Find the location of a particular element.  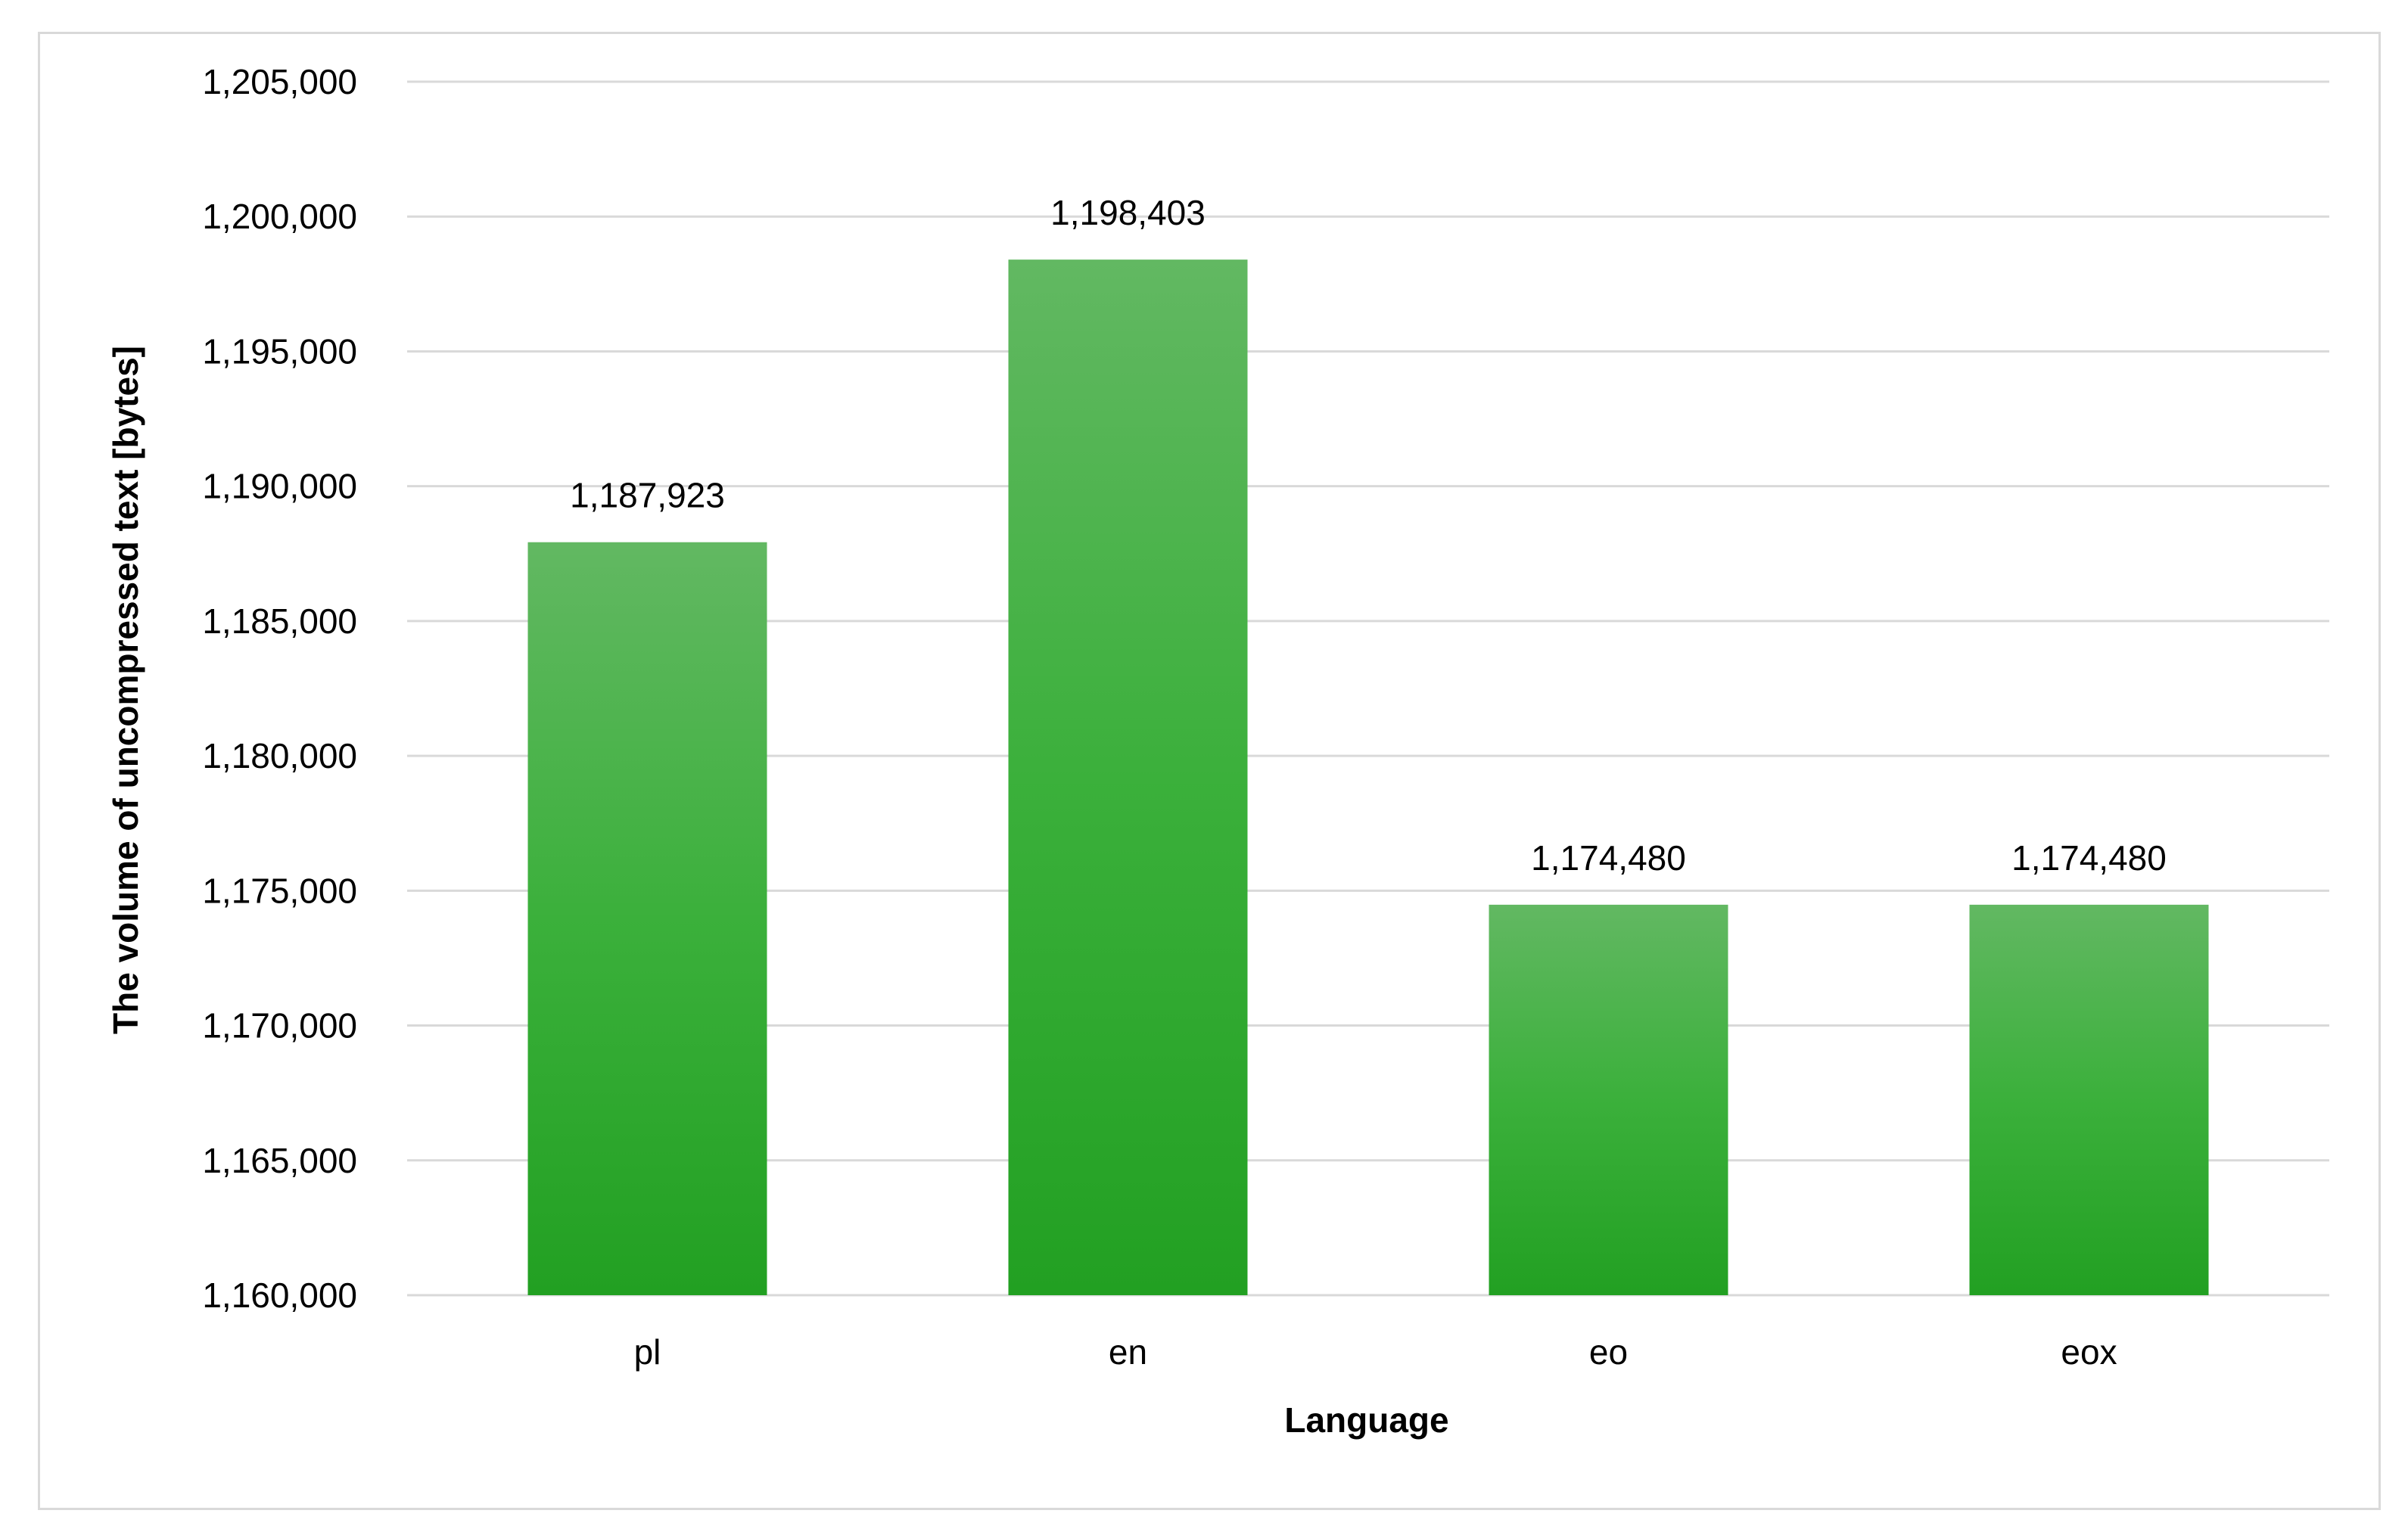

x-tick-label-eox: eox is located at coordinates (2089, 1352).